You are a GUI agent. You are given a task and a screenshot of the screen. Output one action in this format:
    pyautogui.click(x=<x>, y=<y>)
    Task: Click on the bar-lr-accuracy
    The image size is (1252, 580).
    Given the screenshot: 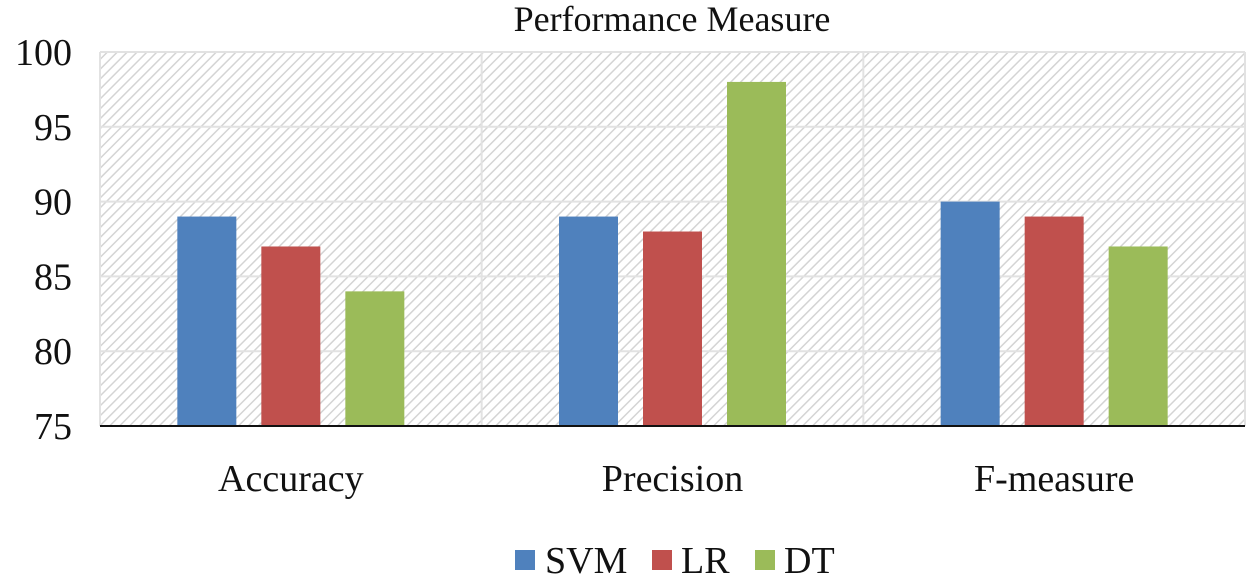 What is the action you would take?
    pyautogui.click(x=291, y=336)
    